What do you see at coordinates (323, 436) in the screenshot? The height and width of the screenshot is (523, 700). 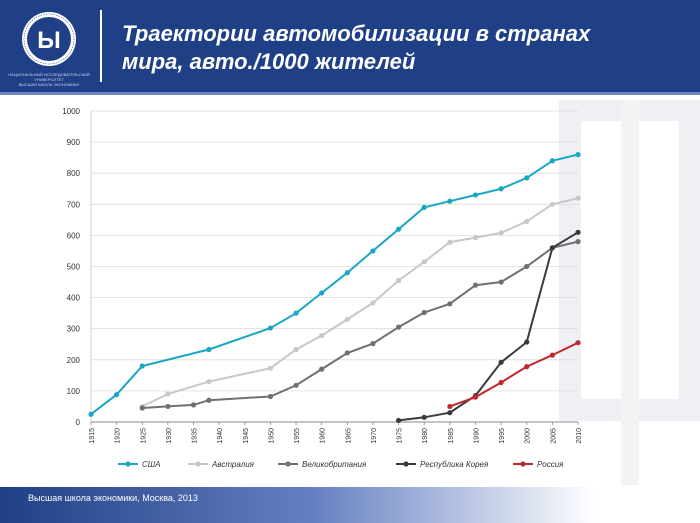 I see `x-tick-label: 1960` at bounding box center [323, 436].